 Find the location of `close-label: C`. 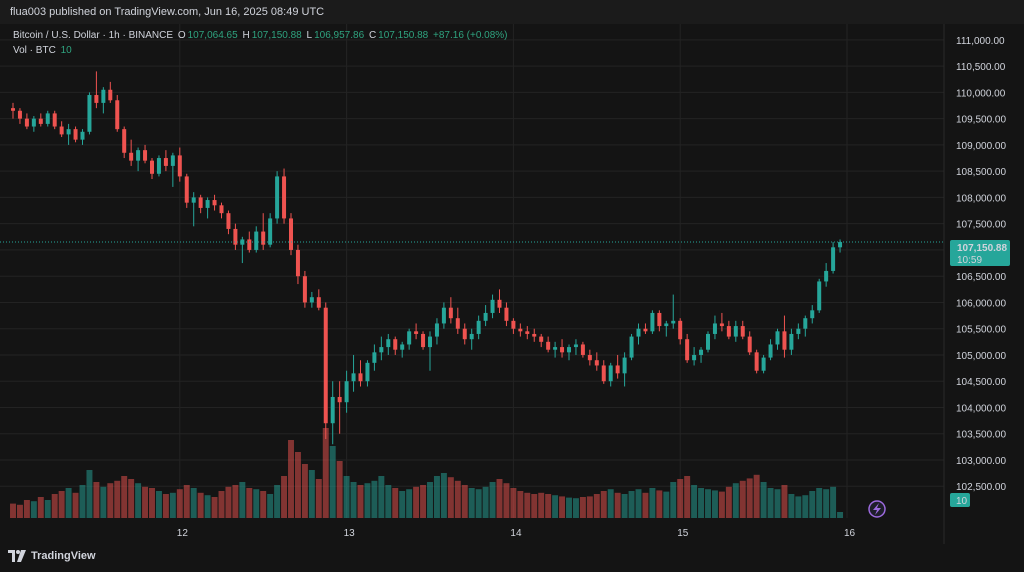

close-label: C is located at coordinates (372, 35).